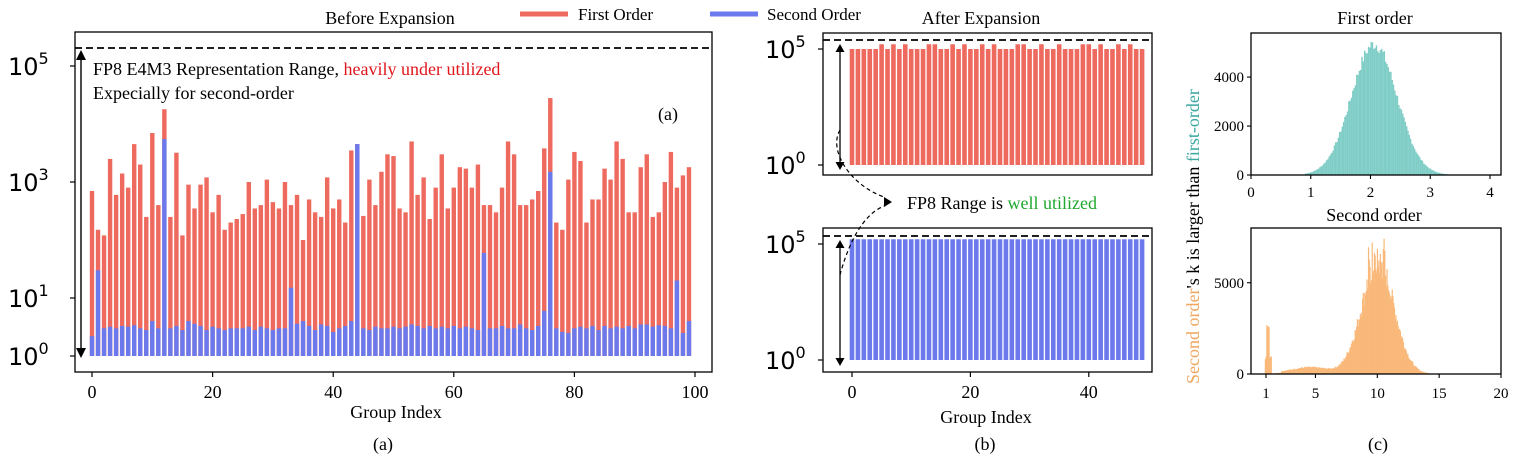 The height and width of the screenshot is (460, 1522). Describe the element at coordinates (997, 104) in the screenshot. I see `panel-b-top-bars` at that location.